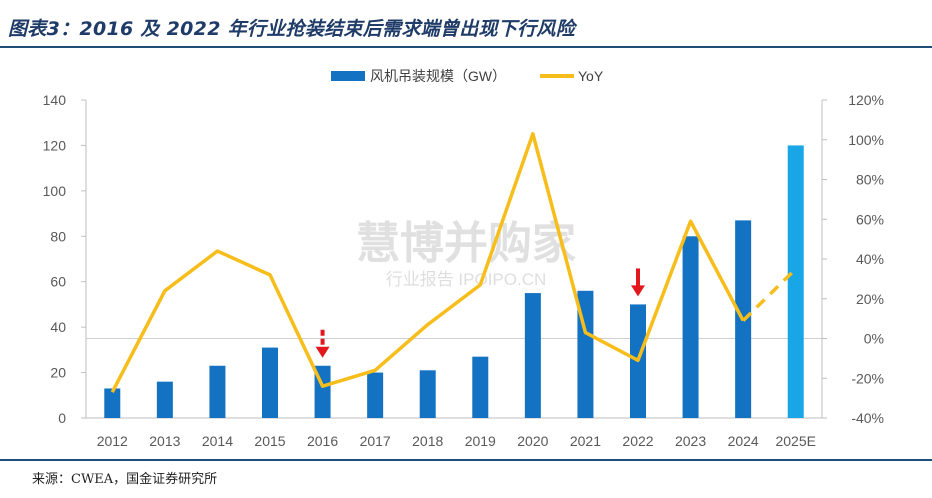  I want to click on x-tick-label: 2025E, so click(795, 441).